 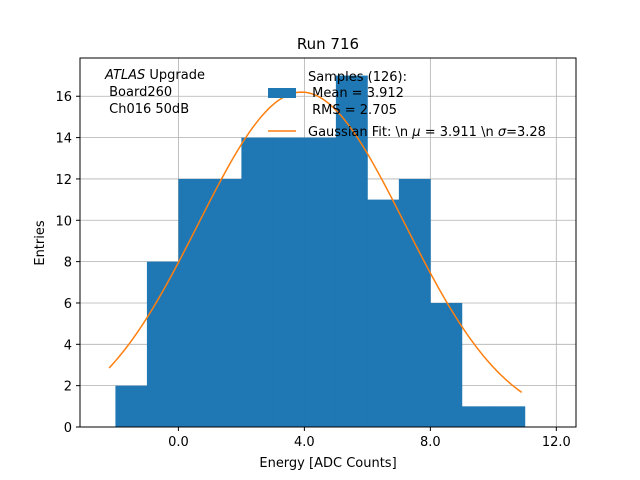 I want to click on legend-mu-symbol: μ, so click(x=415, y=132).